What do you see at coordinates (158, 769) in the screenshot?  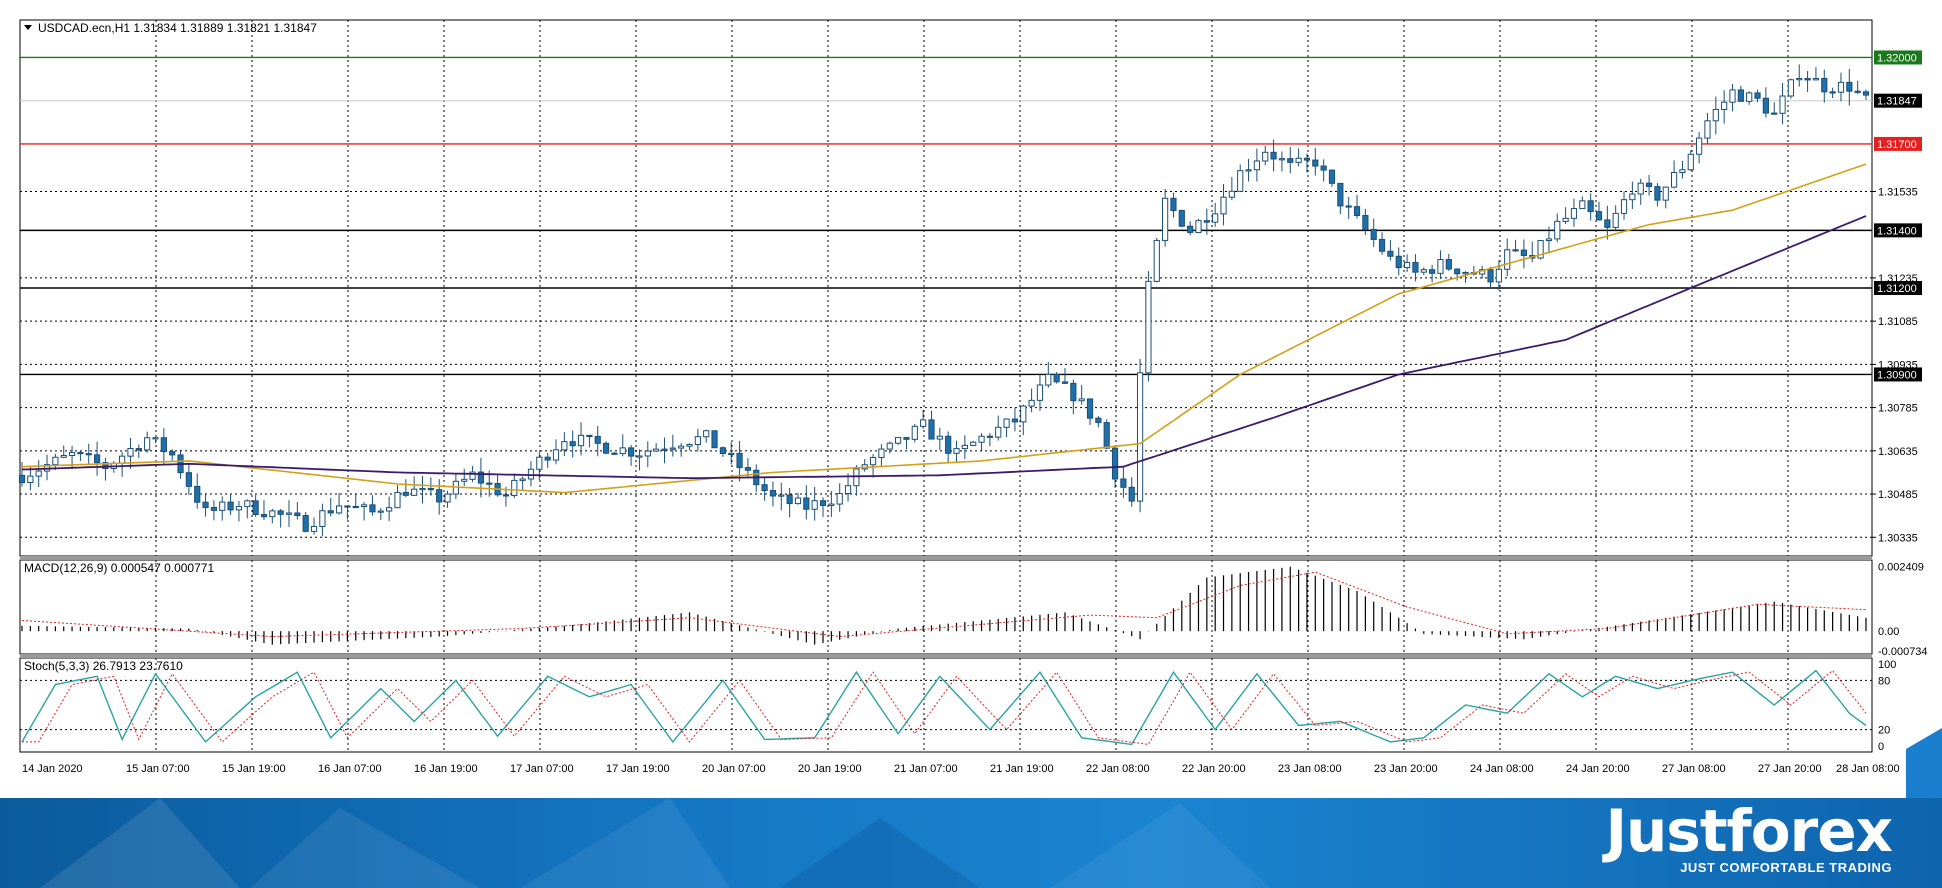 I see `time-tick-label: 15 Jan 07:00` at bounding box center [158, 769].